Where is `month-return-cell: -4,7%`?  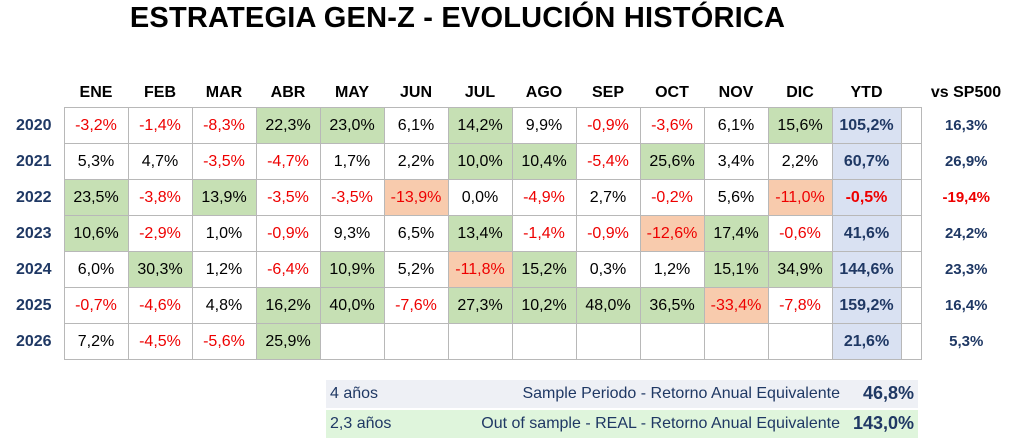 month-return-cell: -4,7% is located at coordinates (288, 161).